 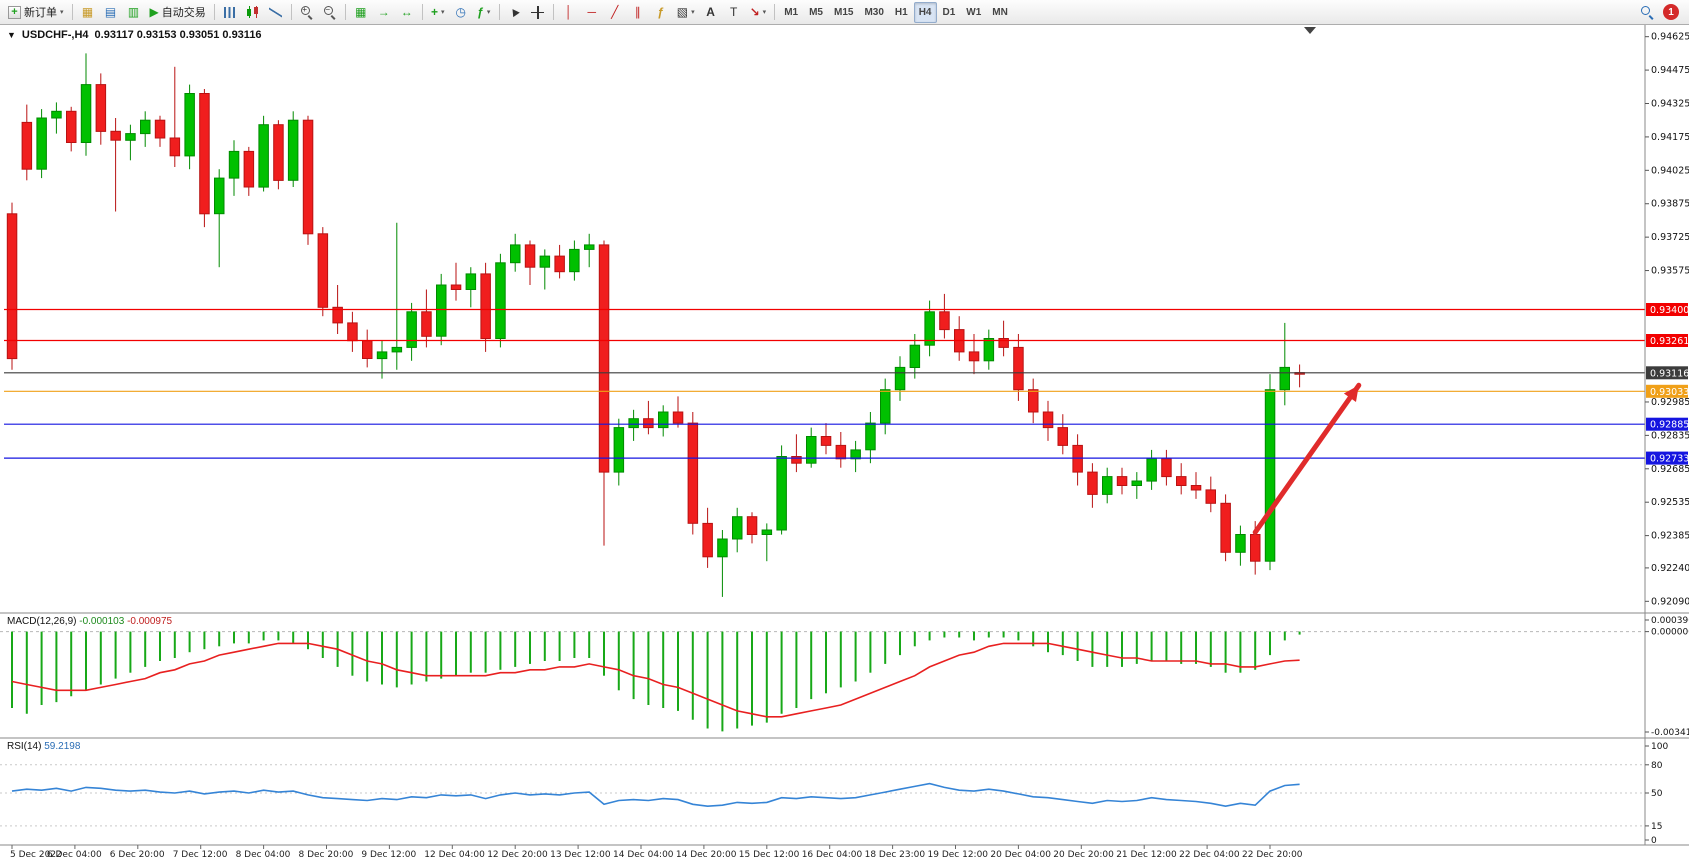 I want to click on new-chart-button: + ▾, so click(x=438, y=12).